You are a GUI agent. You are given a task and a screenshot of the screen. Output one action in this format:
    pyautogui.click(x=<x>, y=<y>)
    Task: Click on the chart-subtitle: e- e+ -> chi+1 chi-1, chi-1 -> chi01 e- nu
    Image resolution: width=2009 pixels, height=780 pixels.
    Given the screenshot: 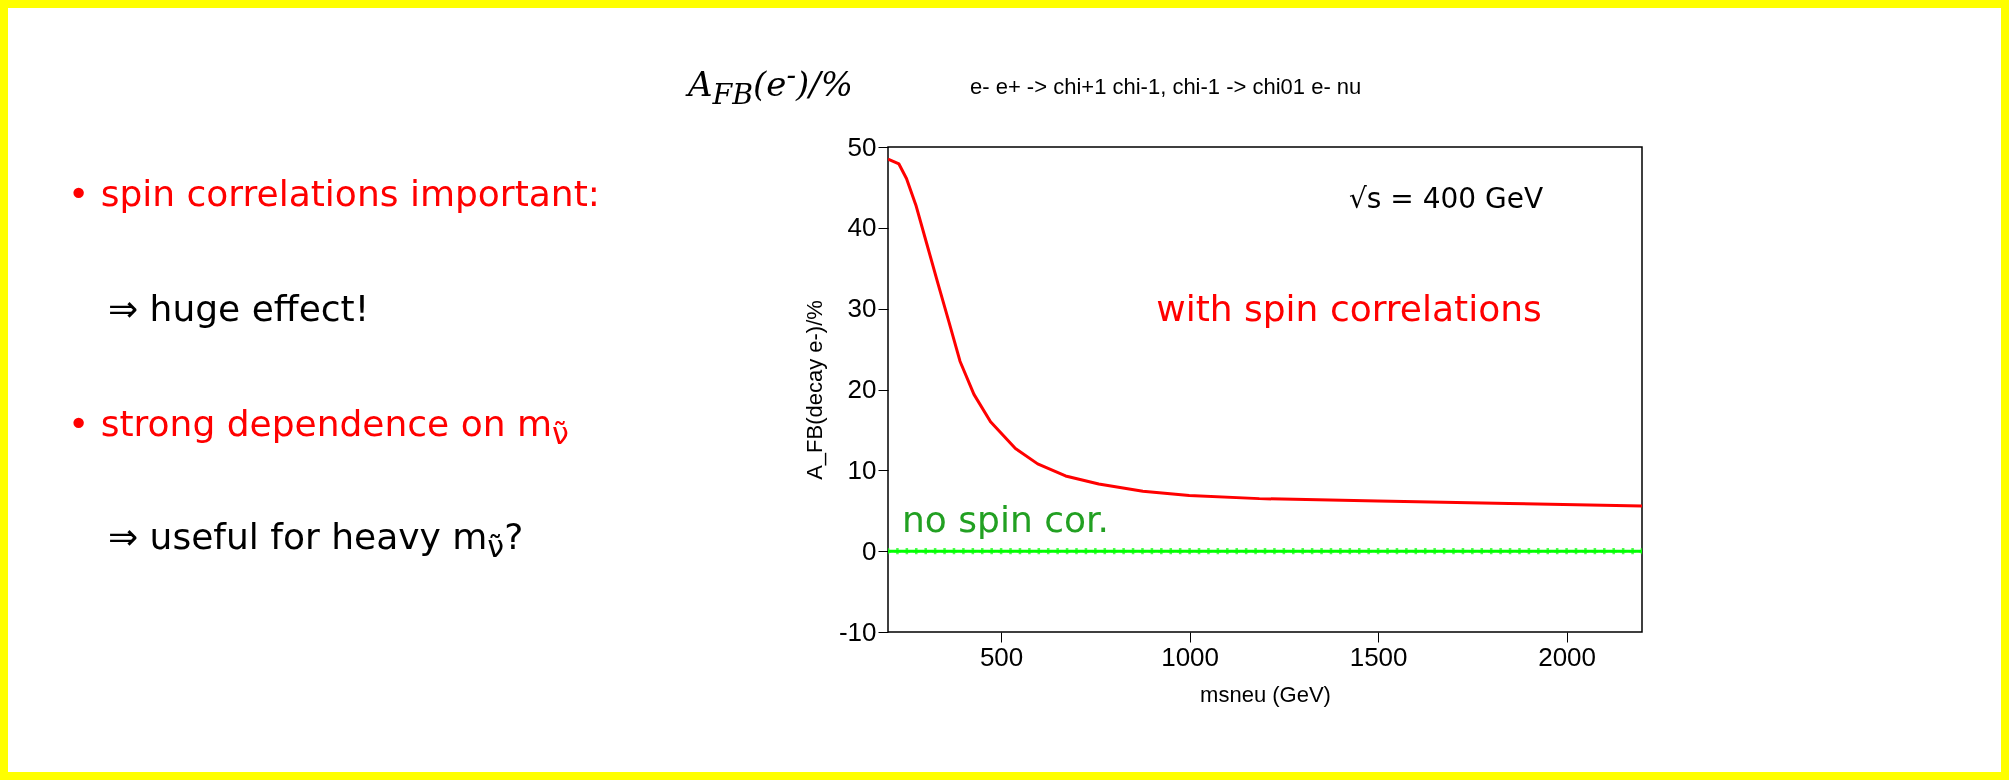 What is the action you would take?
    pyautogui.click(x=1166, y=87)
    